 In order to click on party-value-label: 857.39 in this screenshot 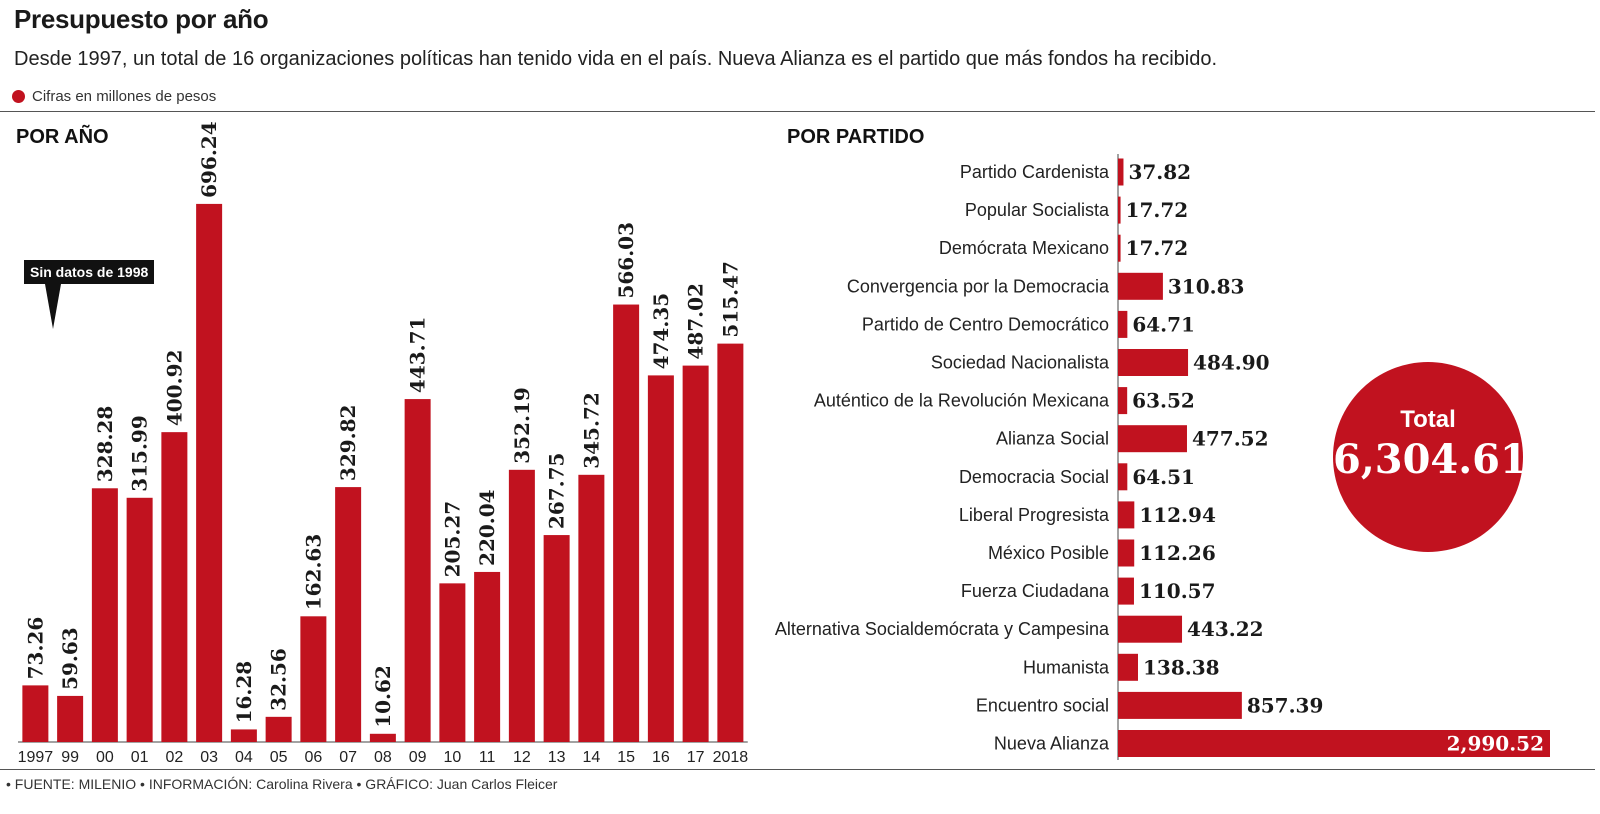, I will do `click(1285, 705)`.